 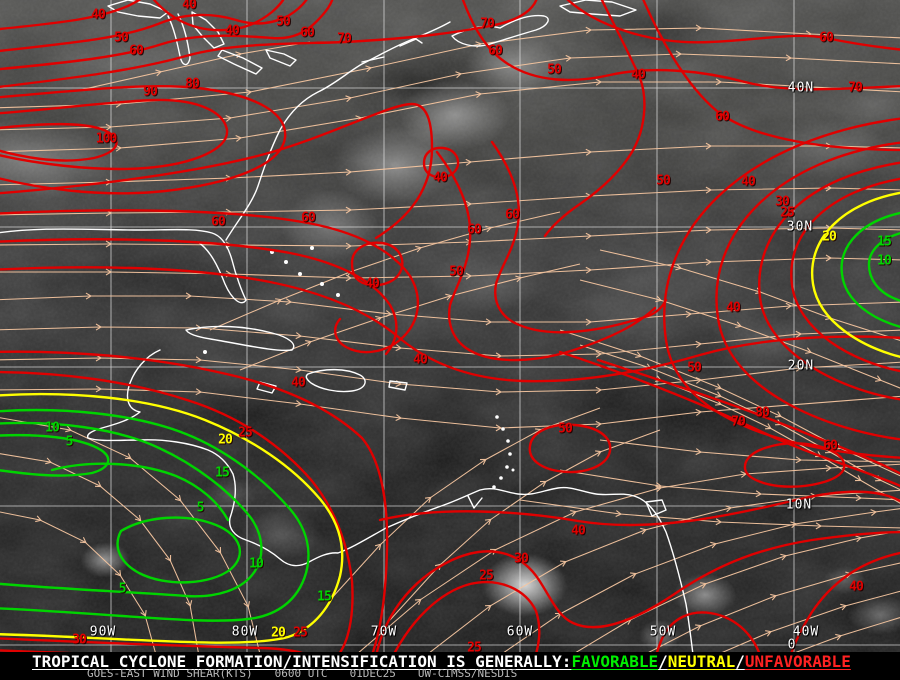 What do you see at coordinates (103, 632) in the screenshot?
I see `longitude-label: 90W` at bounding box center [103, 632].